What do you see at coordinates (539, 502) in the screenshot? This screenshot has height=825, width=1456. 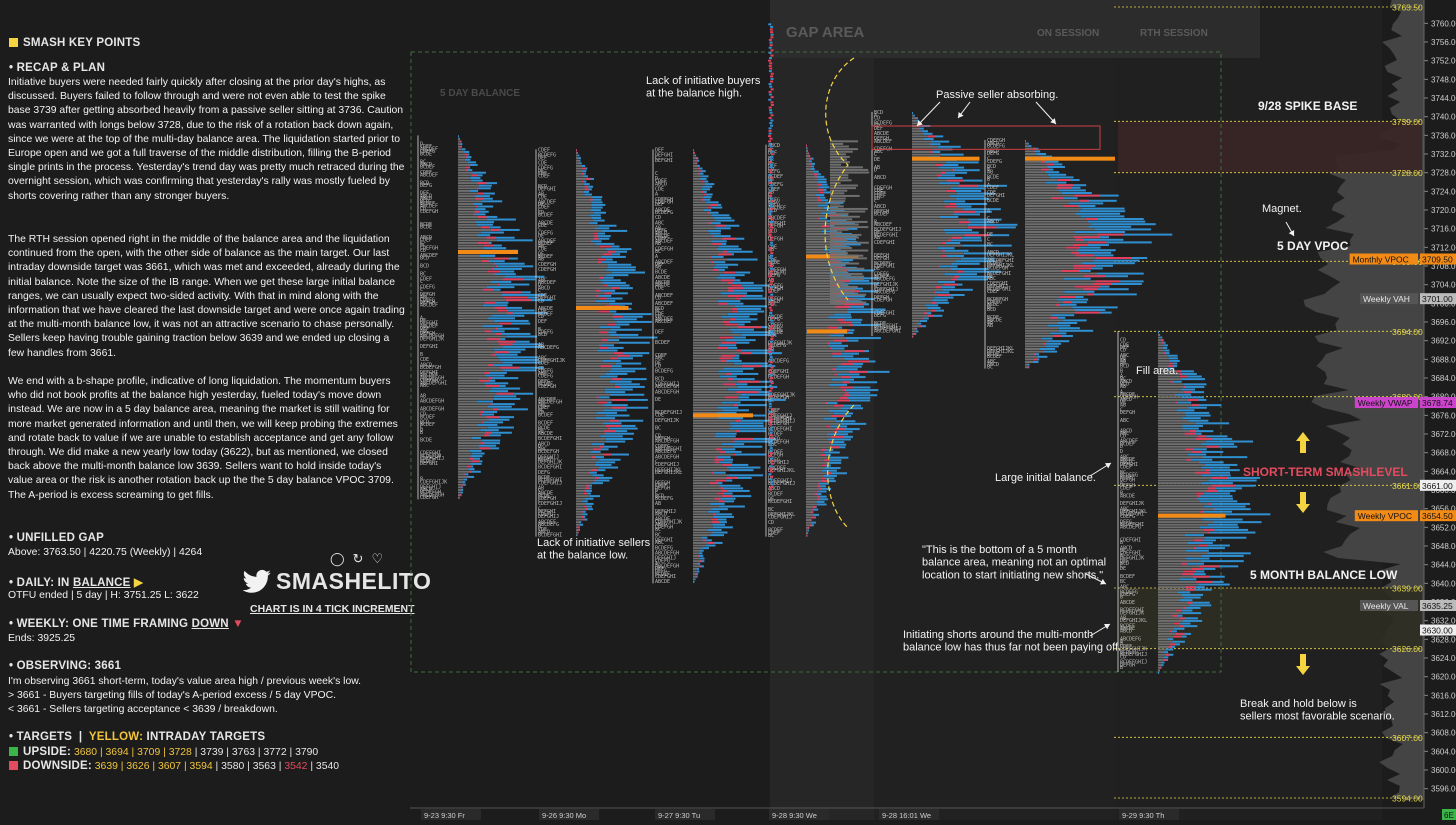 I see `tpo-letters: C` at bounding box center [539, 502].